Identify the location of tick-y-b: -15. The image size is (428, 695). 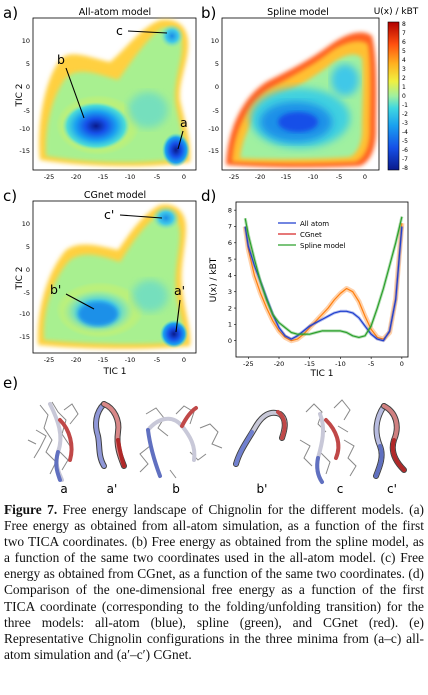
(213, 151).